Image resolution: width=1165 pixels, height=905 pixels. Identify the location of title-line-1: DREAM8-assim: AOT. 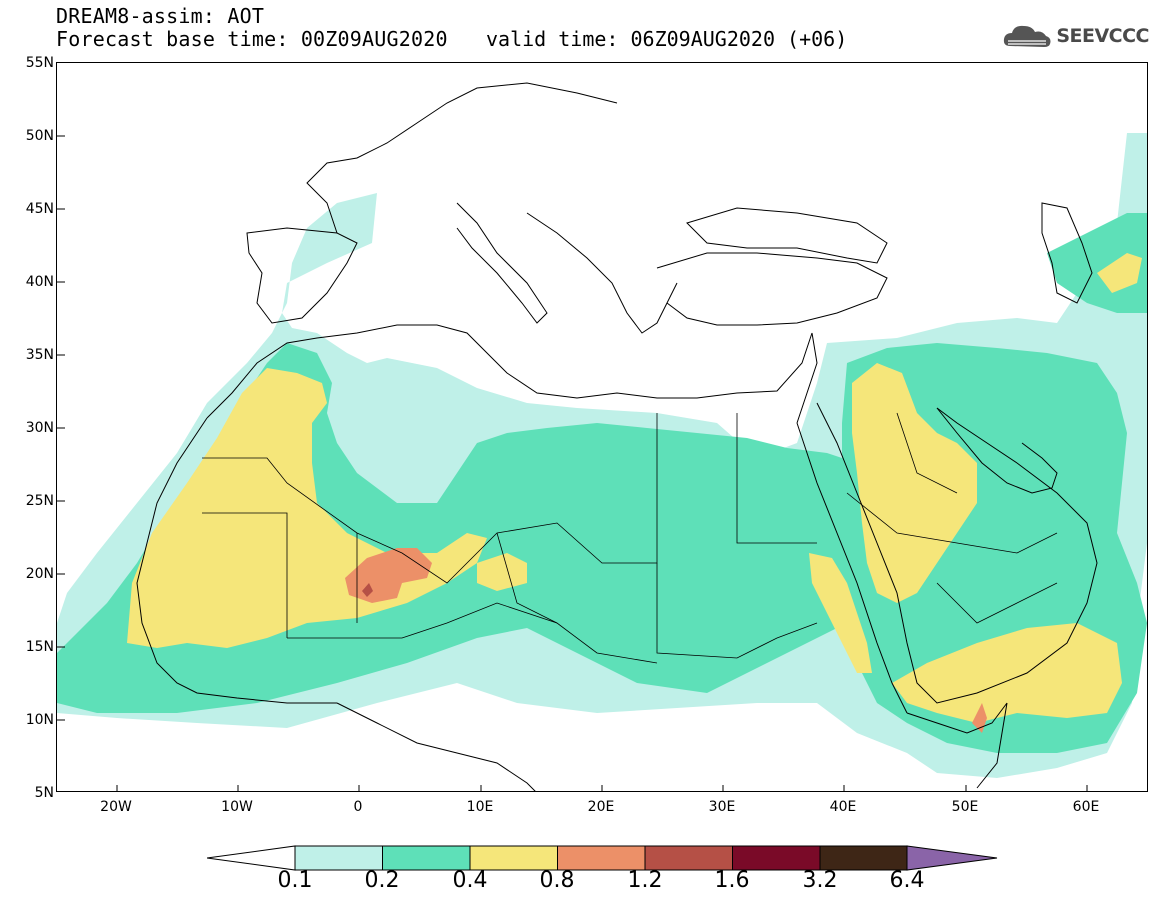
(160, 16).